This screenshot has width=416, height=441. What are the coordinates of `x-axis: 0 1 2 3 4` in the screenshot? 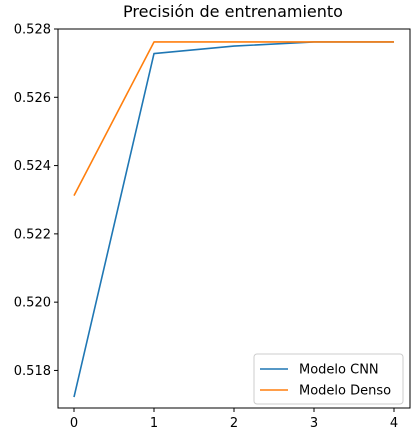 It's located at (234, 419).